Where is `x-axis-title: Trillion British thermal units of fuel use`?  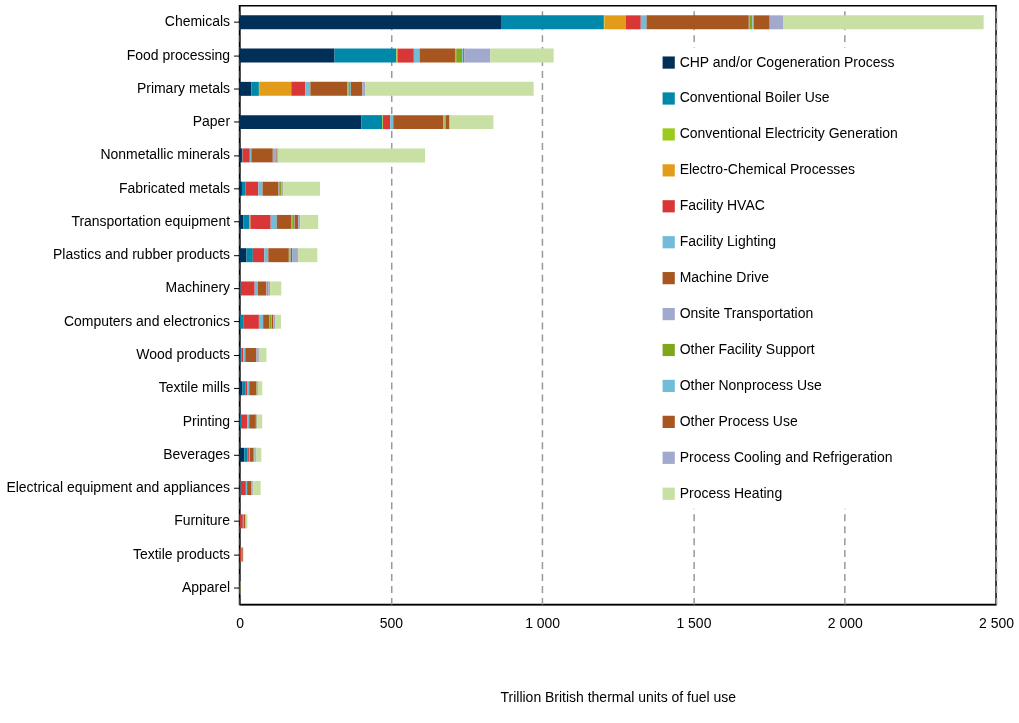 x-axis-title: Trillion British thermal units of fuel use is located at coordinates (618, 696).